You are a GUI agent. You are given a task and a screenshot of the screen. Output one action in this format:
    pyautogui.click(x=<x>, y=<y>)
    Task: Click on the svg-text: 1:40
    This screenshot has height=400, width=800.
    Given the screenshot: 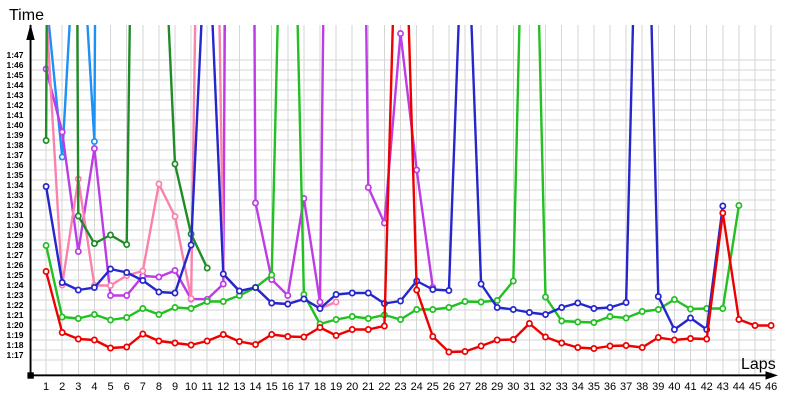 What is the action you would take?
    pyautogui.click(x=14, y=125)
    